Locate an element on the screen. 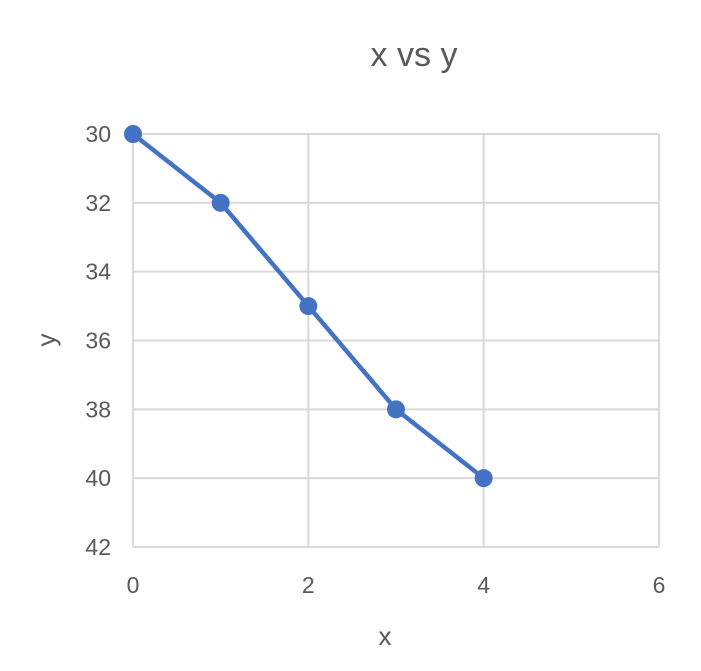 This screenshot has width=701, height=671. y-tick-label: 32 is located at coordinates (98, 203).